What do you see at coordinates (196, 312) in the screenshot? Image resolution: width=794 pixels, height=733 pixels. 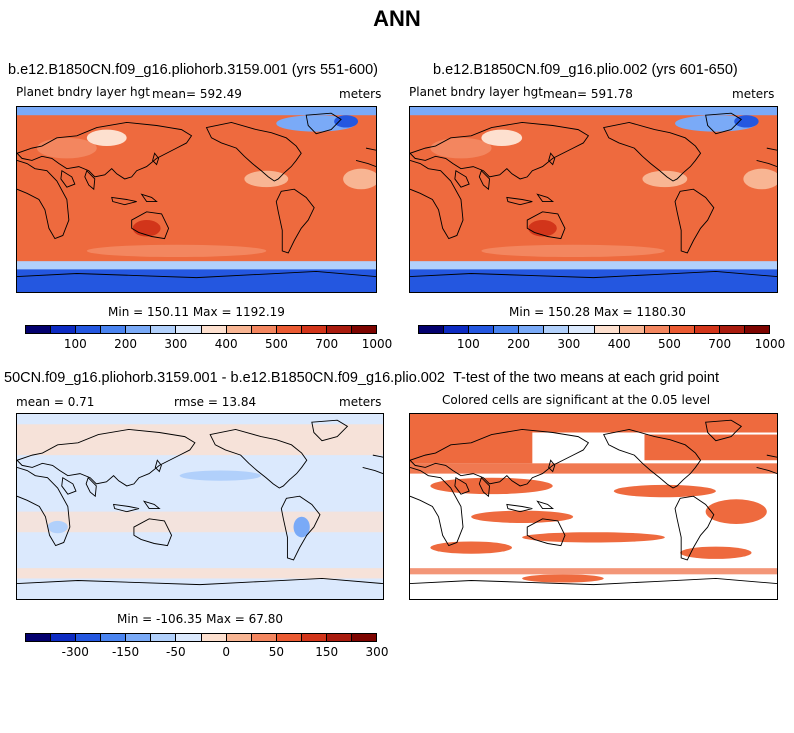 I see `panel1-minmax: Min = 150.11 Max = 1192.19` at bounding box center [196, 312].